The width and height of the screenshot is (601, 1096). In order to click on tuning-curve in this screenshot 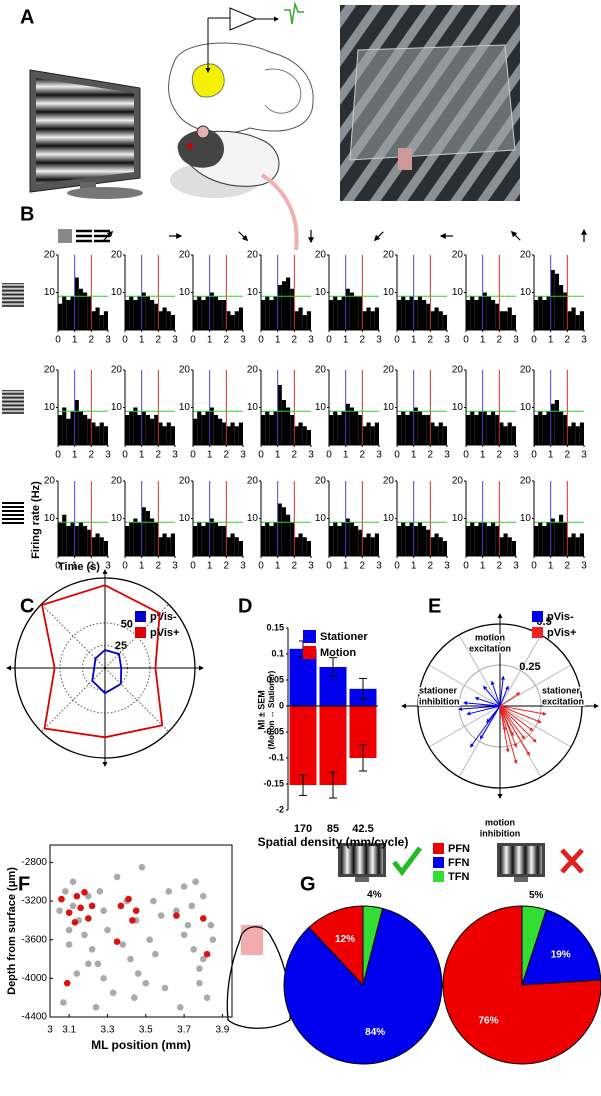, I will do `click(107, 671)`.